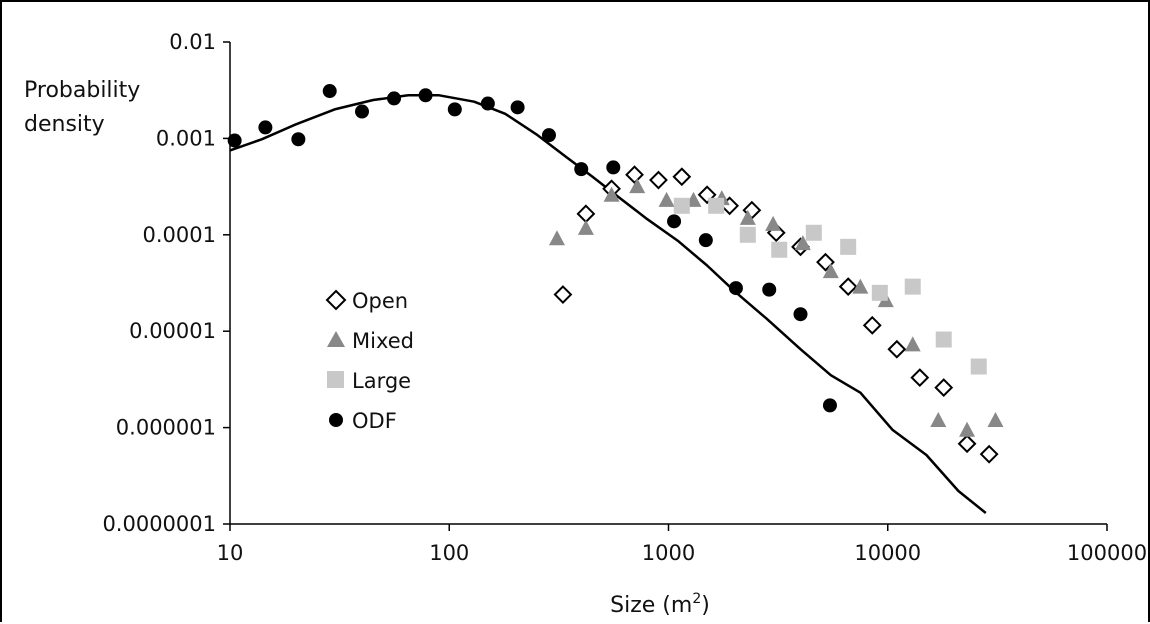  I want to click on y-tick-label: 0.001, so click(186, 138).